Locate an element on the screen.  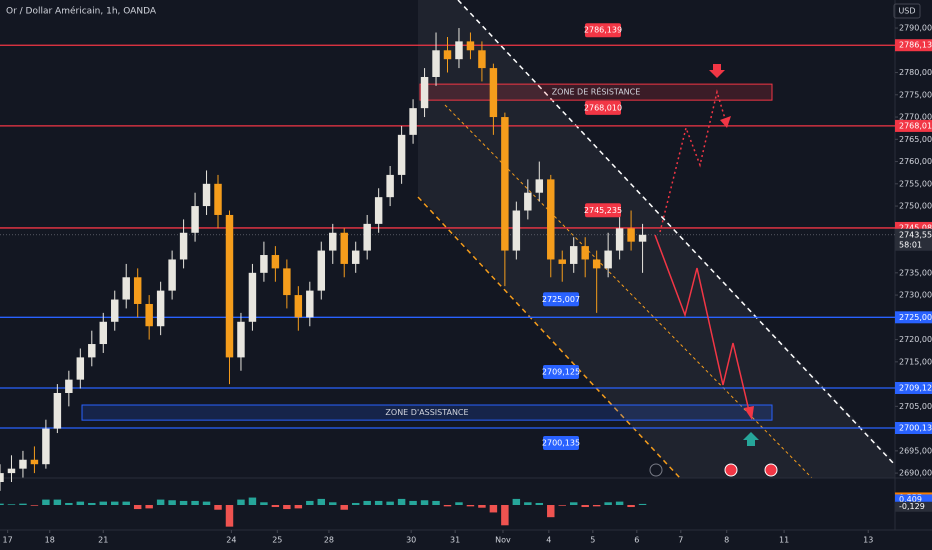
level-tag-label: 2725,007 is located at coordinates (561, 299).